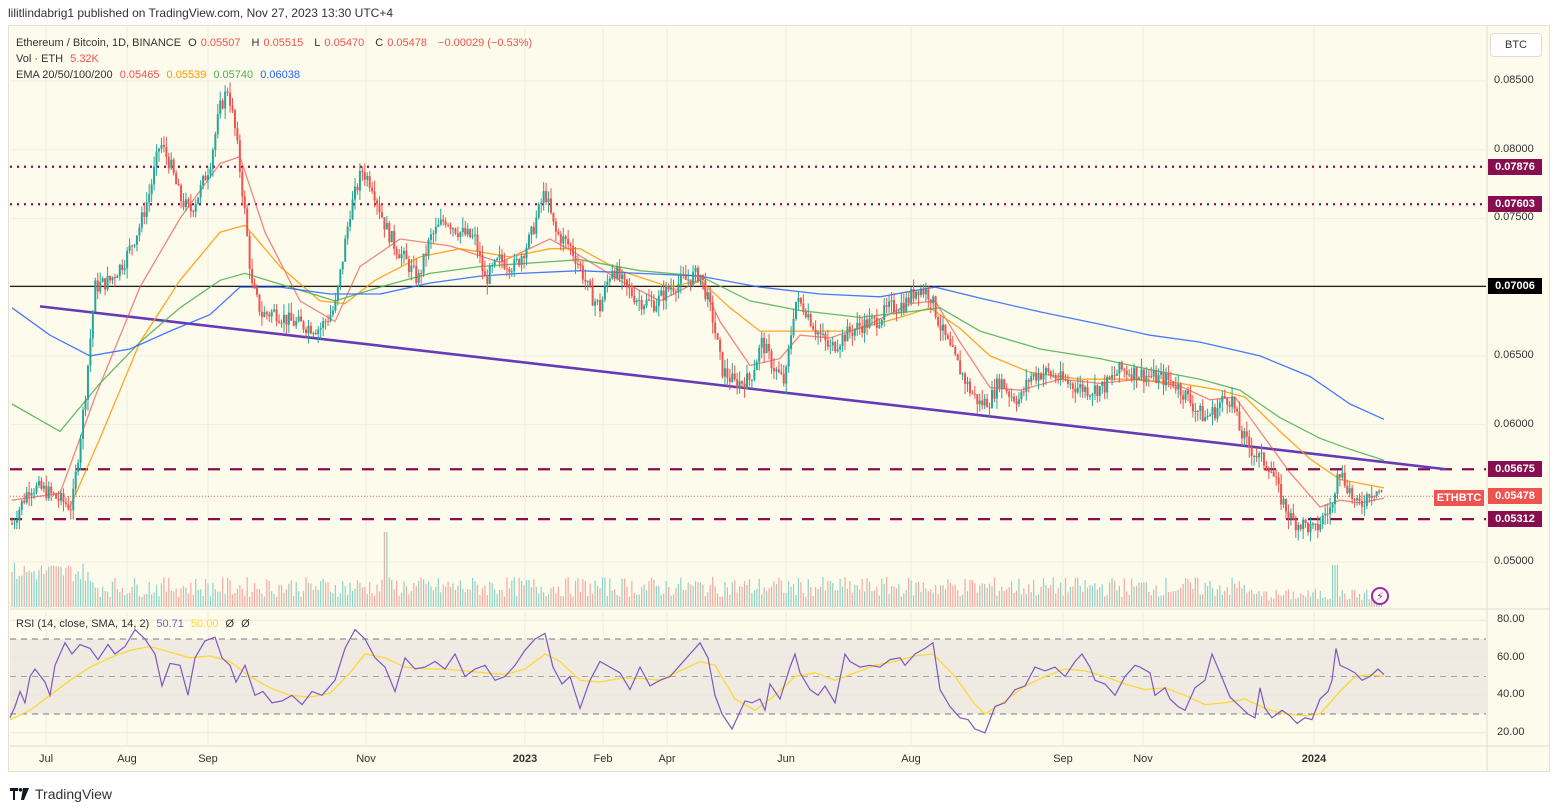  I want to click on currency-unit-button: BTC, so click(1516, 45).